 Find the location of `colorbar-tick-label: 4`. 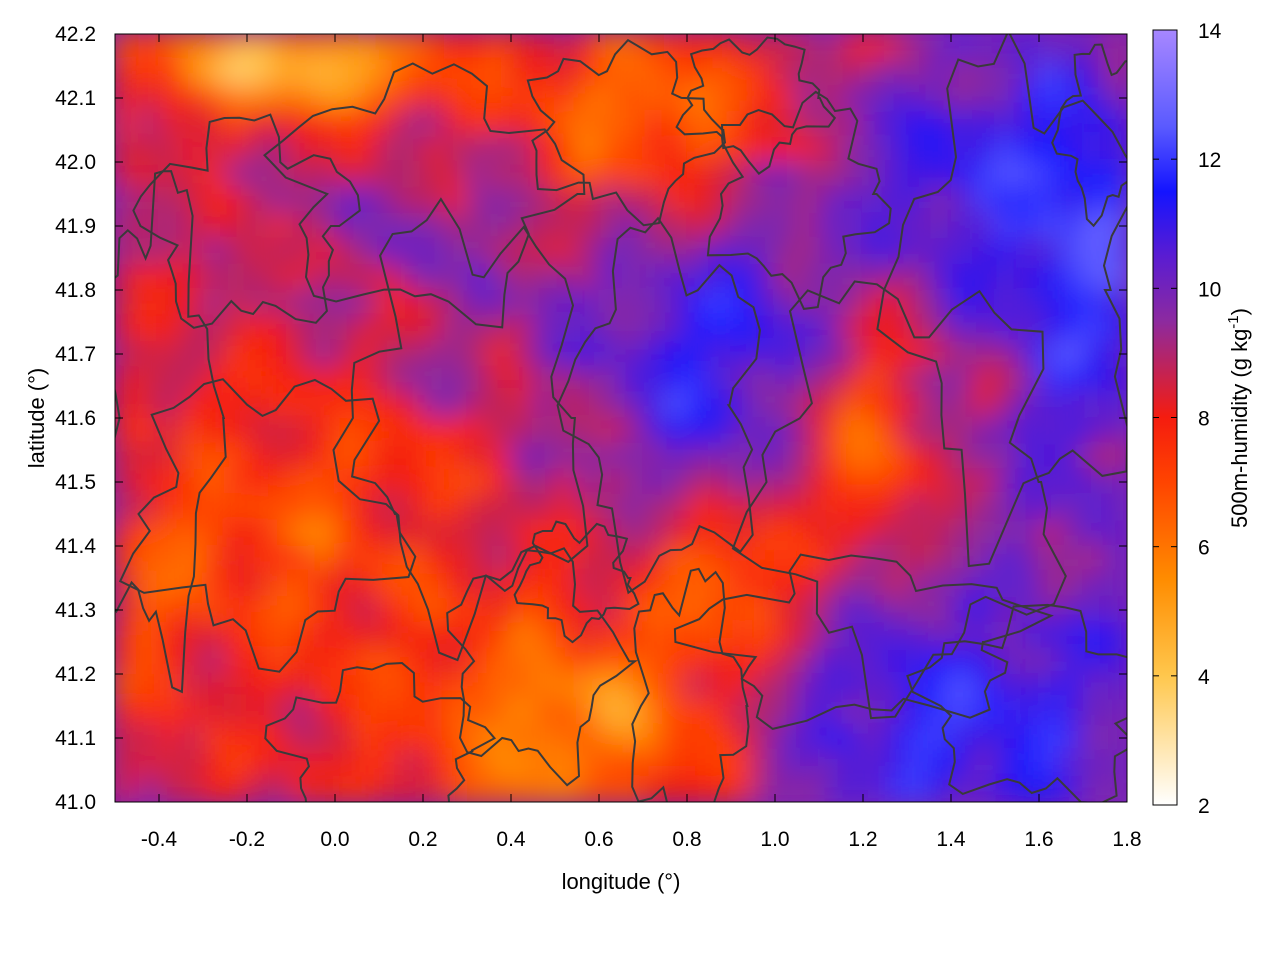

colorbar-tick-label: 4 is located at coordinates (1204, 677).